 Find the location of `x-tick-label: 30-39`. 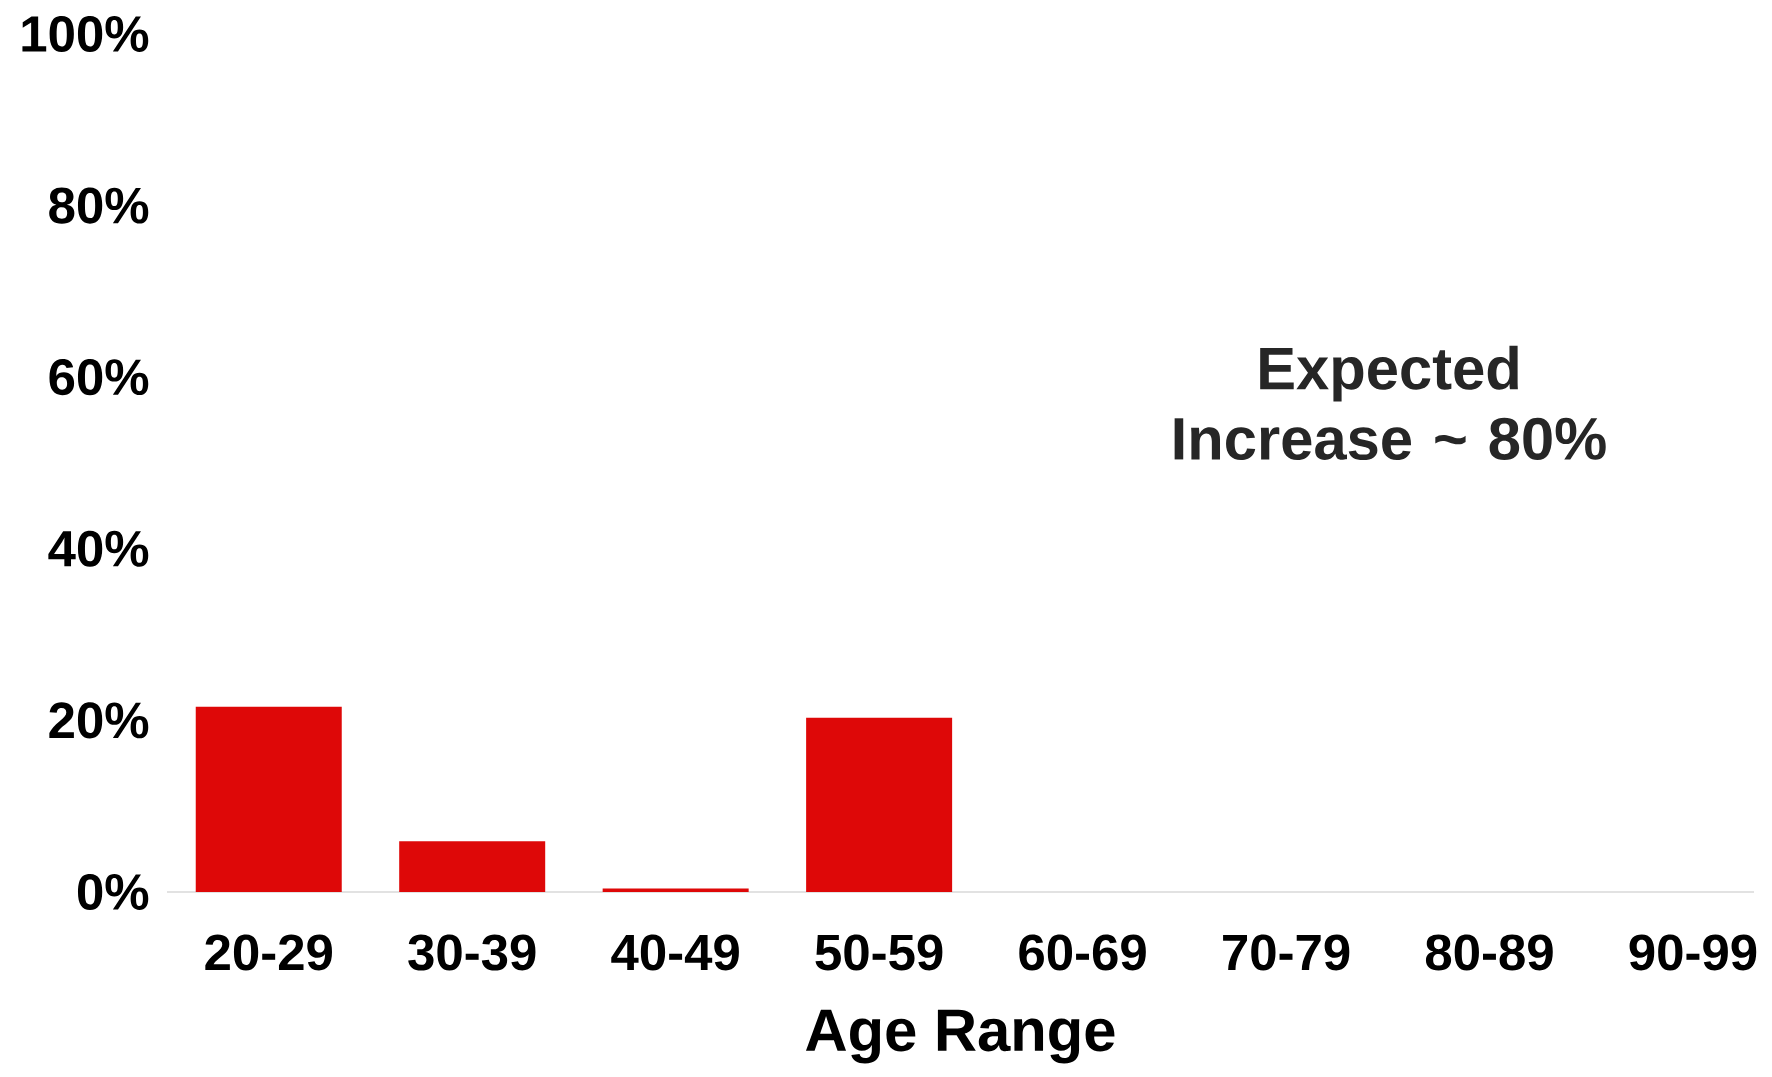

x-tick-label: 30-39 is located at coordinates (472, 952).